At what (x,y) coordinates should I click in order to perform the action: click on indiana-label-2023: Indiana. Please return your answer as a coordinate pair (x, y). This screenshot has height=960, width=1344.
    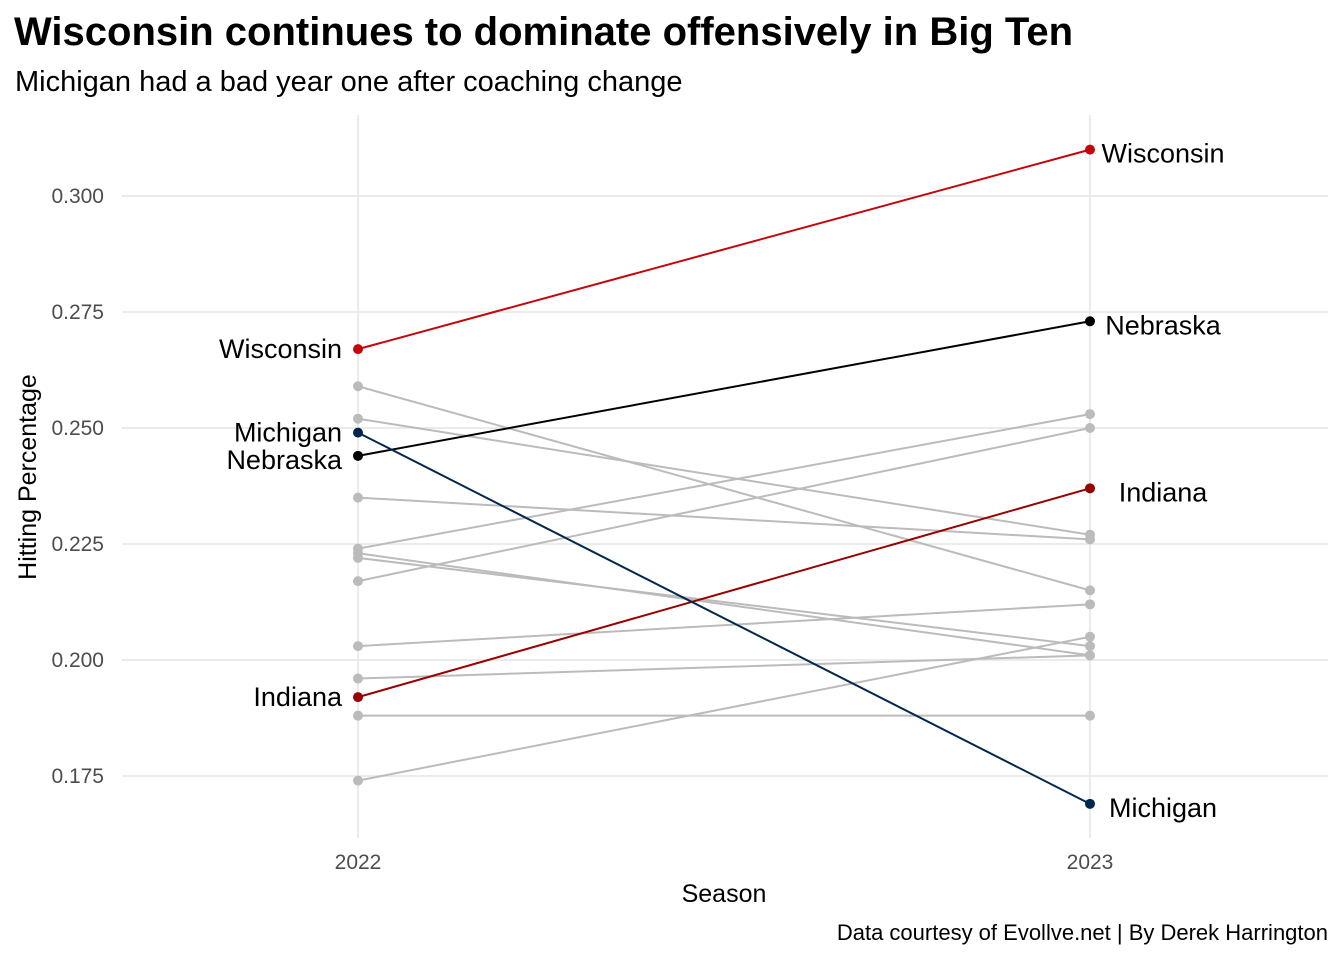
    Looking at the image, I should click on (1164, 492).